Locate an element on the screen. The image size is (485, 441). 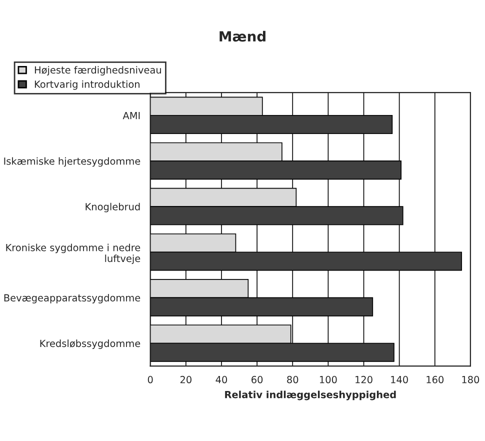
legend-label: Højeste færdighedsniveau is located at coordinates (97, 71).